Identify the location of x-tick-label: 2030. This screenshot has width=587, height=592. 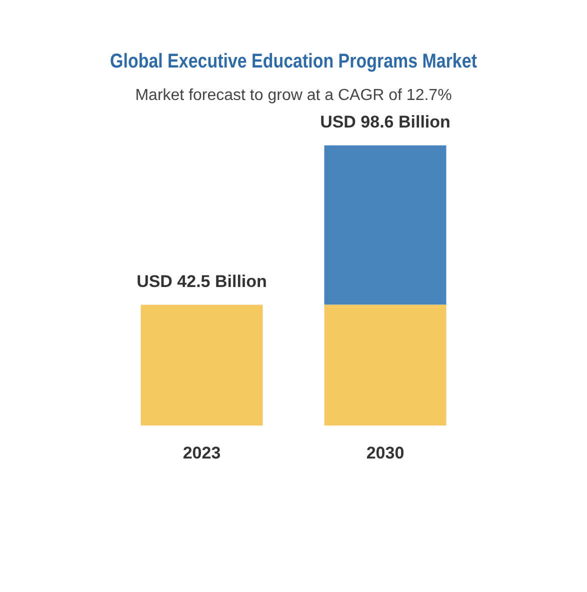
(385, 452).